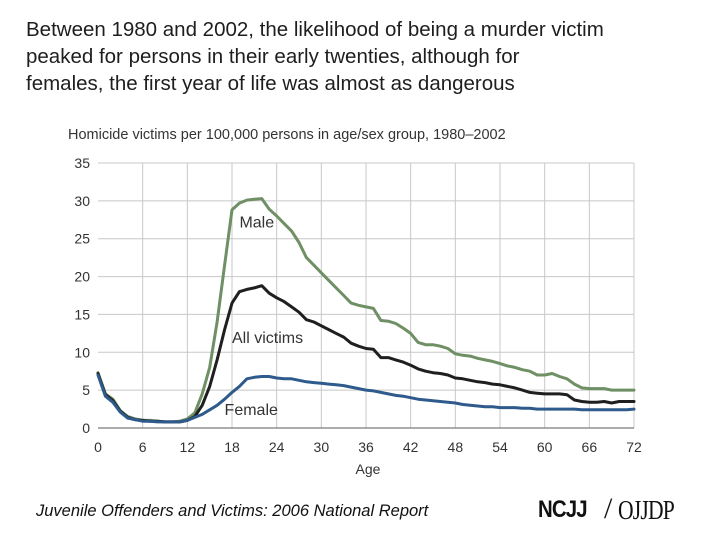 Image resolution: width=720 pixels, height=540 pixels. Describe the element at coordinates (608, 508) in the screenshot. I see `logo-slash: /` at that location.